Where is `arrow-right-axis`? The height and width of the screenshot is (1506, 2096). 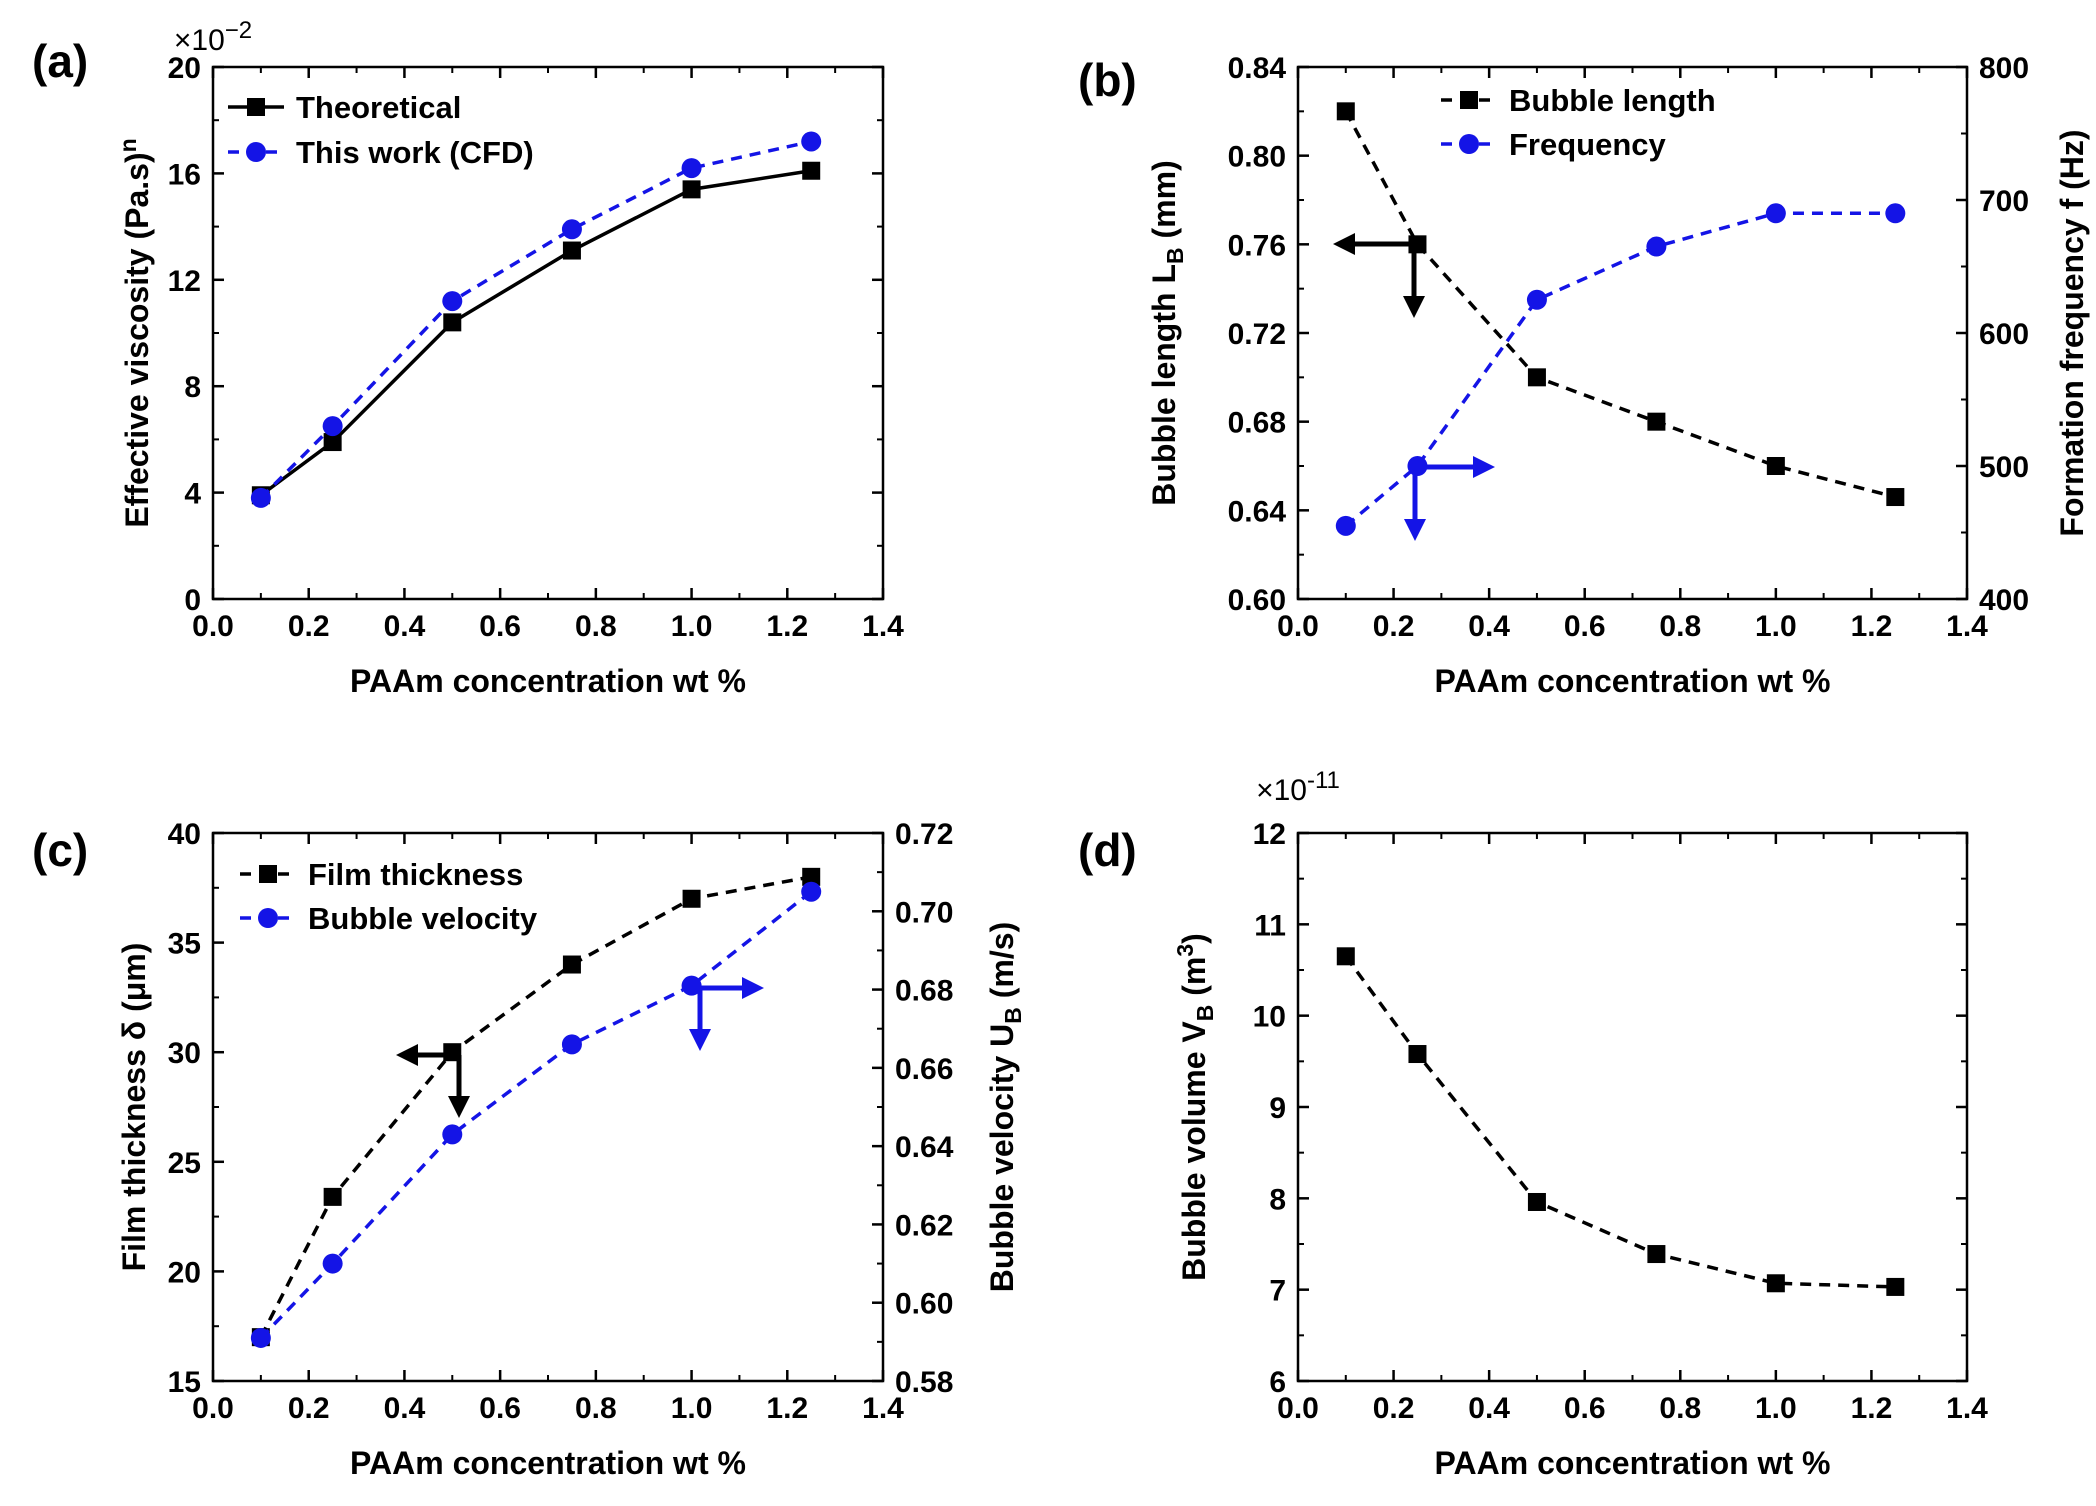
arrow-right-axis is located at coordinates (1455, 467).